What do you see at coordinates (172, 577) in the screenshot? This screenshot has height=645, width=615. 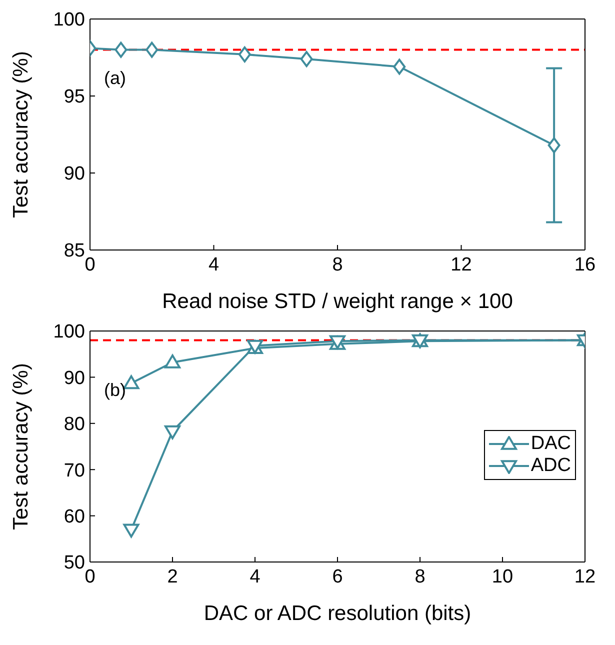 I see `x-tick-label: 2` at bounding box center [172, 577].